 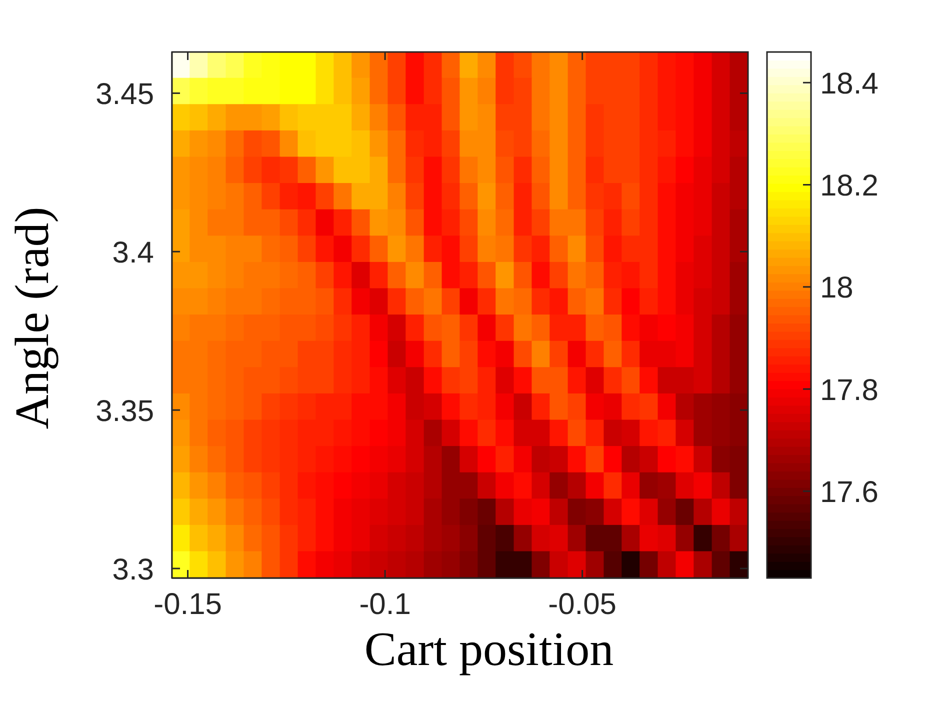 What do you see at coordinates (837, 288) in the screenshot?
I see `color-bar-label: 18` at bounding box center [837, 288].